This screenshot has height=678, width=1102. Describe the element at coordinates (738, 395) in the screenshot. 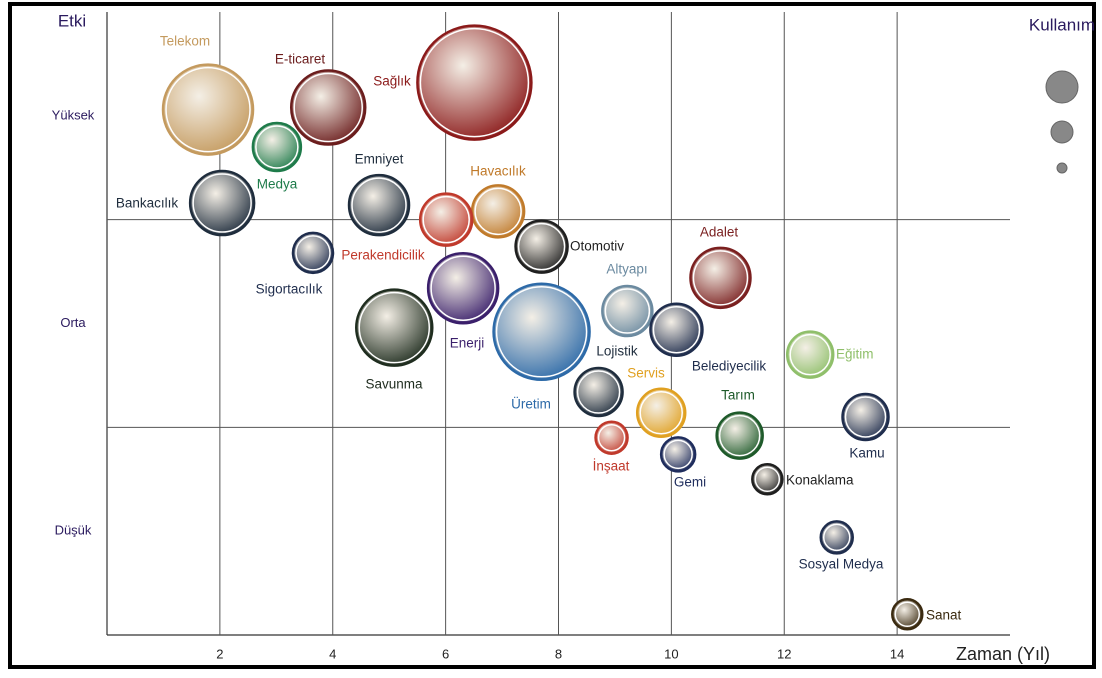

I see `bubble-label: Tarım` at that location.